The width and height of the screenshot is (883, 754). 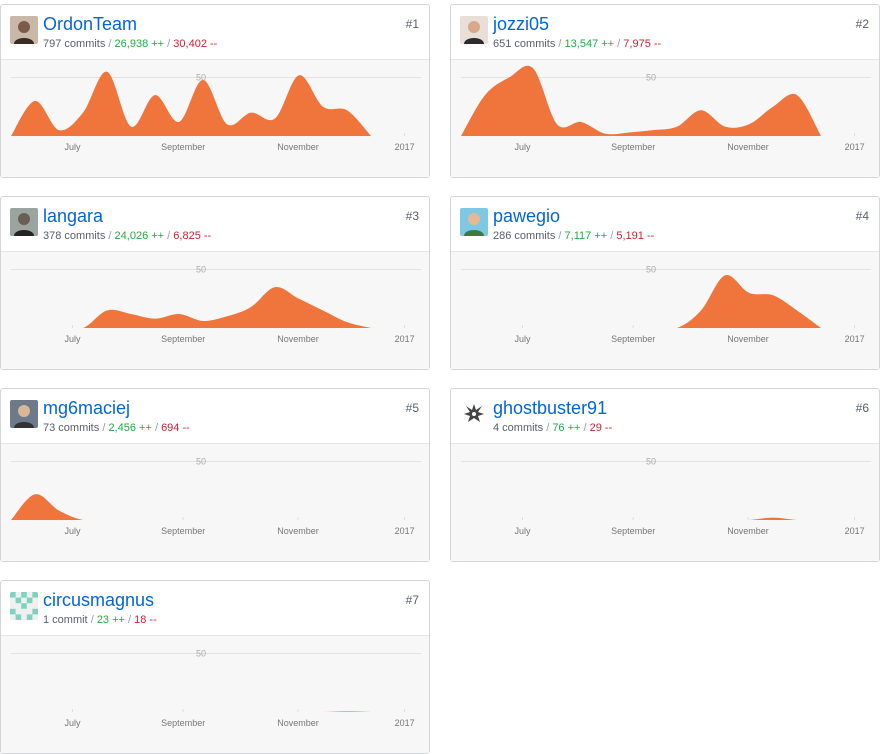 What do you see at coordinates (601, 428) in the screenshot?
I see `deletions-count: 29 --` at bounding box center [601, 428].